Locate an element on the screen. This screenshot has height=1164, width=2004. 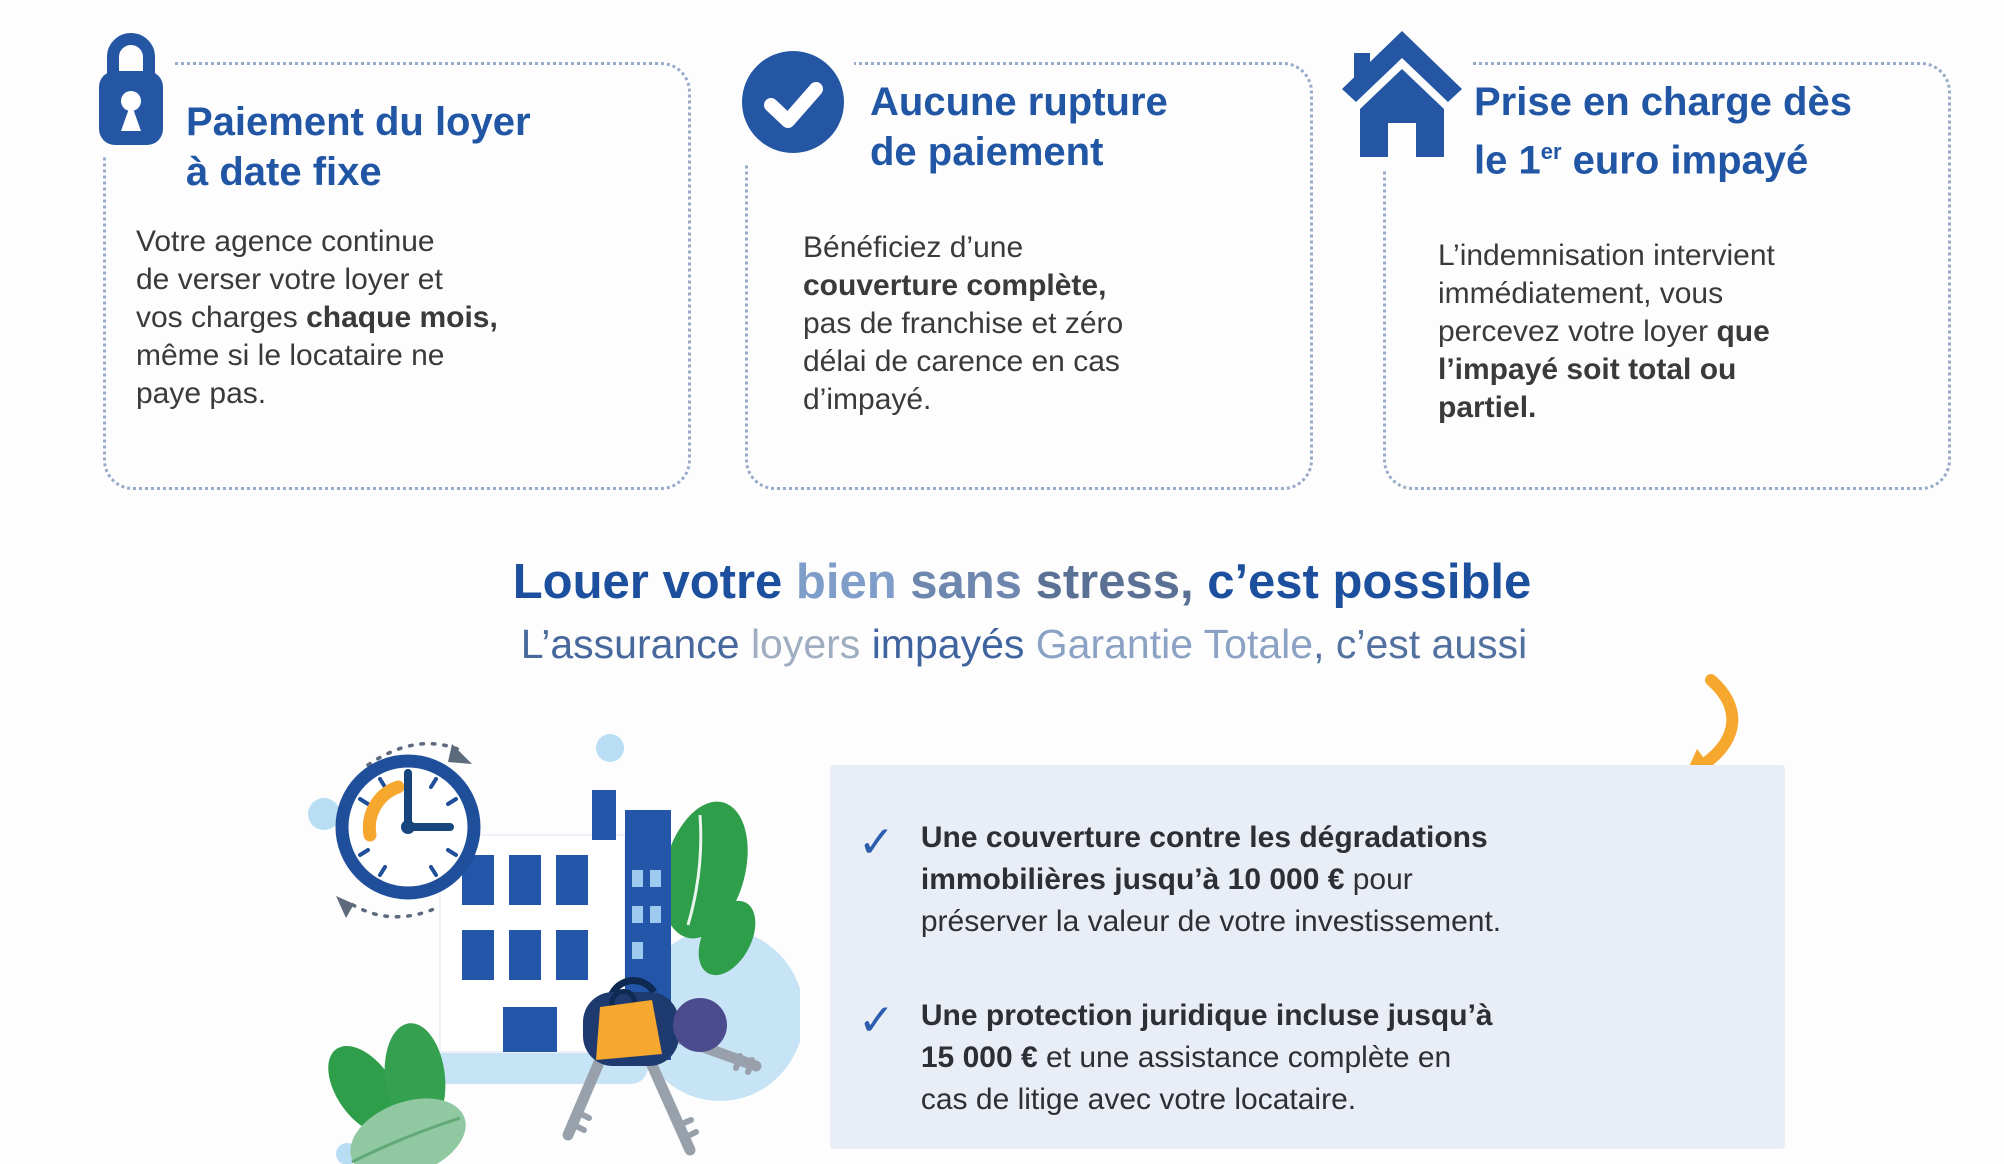
plant-graphic is located at coordinates (397, 1093).